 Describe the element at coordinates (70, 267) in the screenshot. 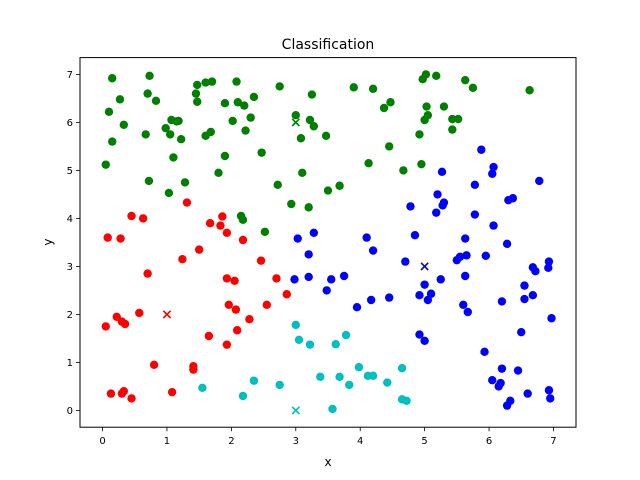

I see `y-tick-label: 3` at that location.